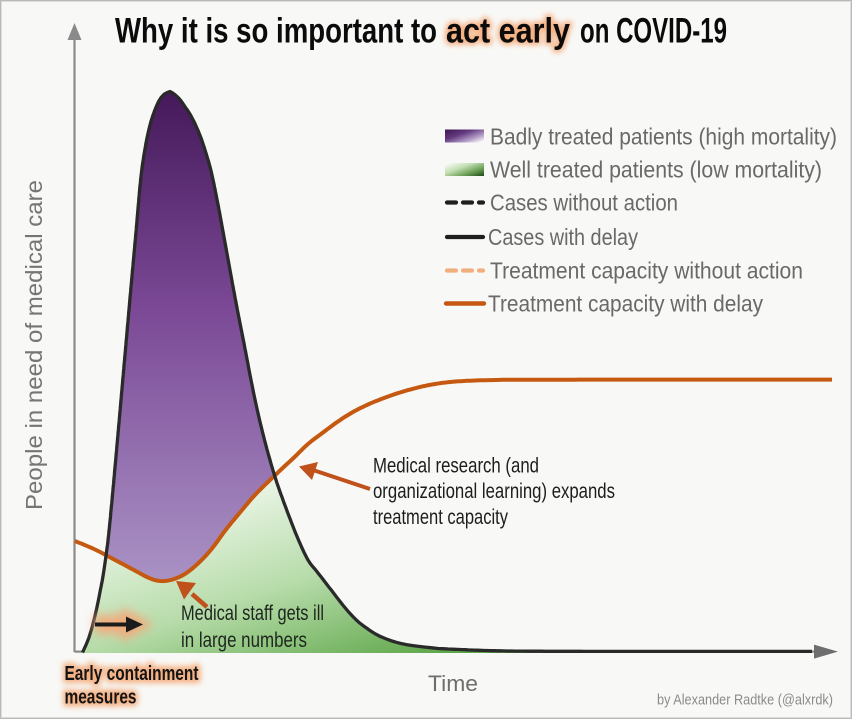 The height and width of the screenshot is (719, 852). I want to click on svg-text: Treatment capacity with delay, so click(625, 304).